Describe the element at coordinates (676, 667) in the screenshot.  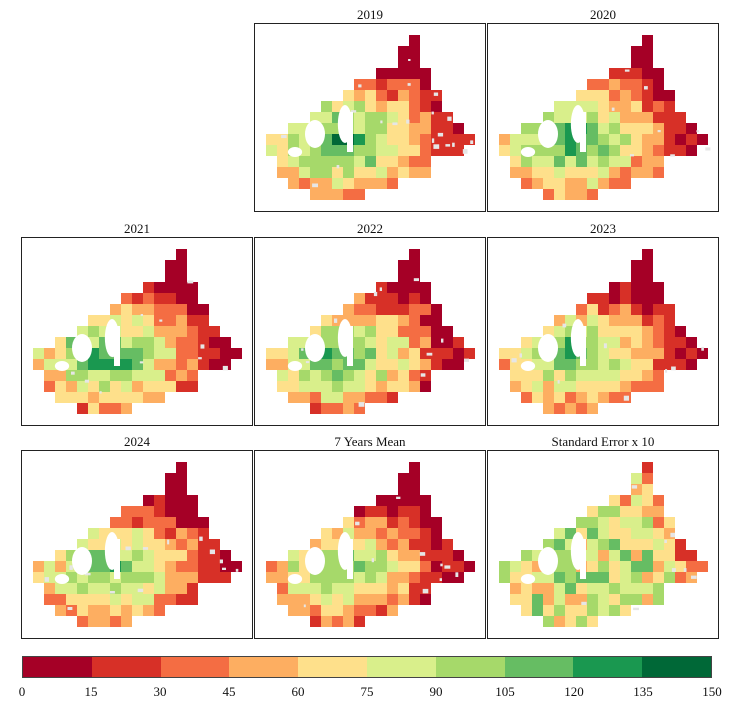
I see `legend-swatch` at that location.